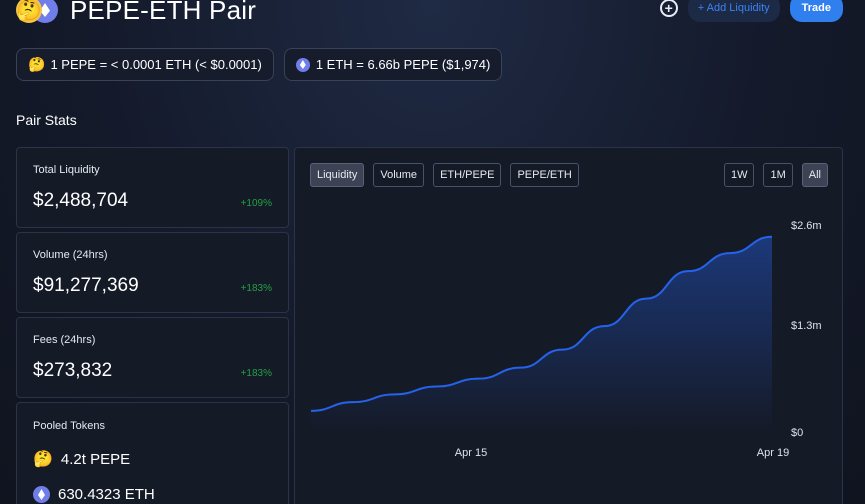  I want to click on top-actions: + + Add Liquidity Trade, so click(751, 11).